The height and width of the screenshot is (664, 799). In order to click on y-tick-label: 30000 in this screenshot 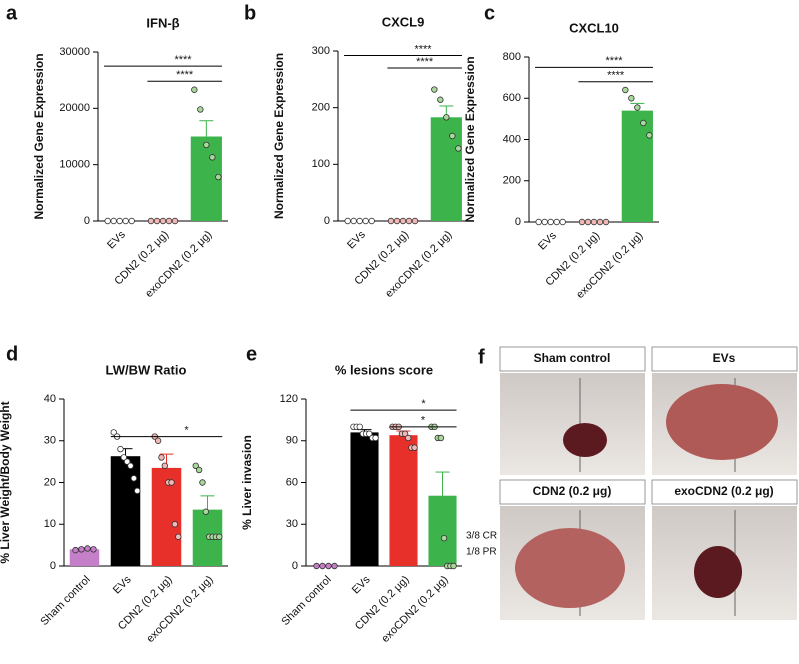, I will do `click(74, 52)`.